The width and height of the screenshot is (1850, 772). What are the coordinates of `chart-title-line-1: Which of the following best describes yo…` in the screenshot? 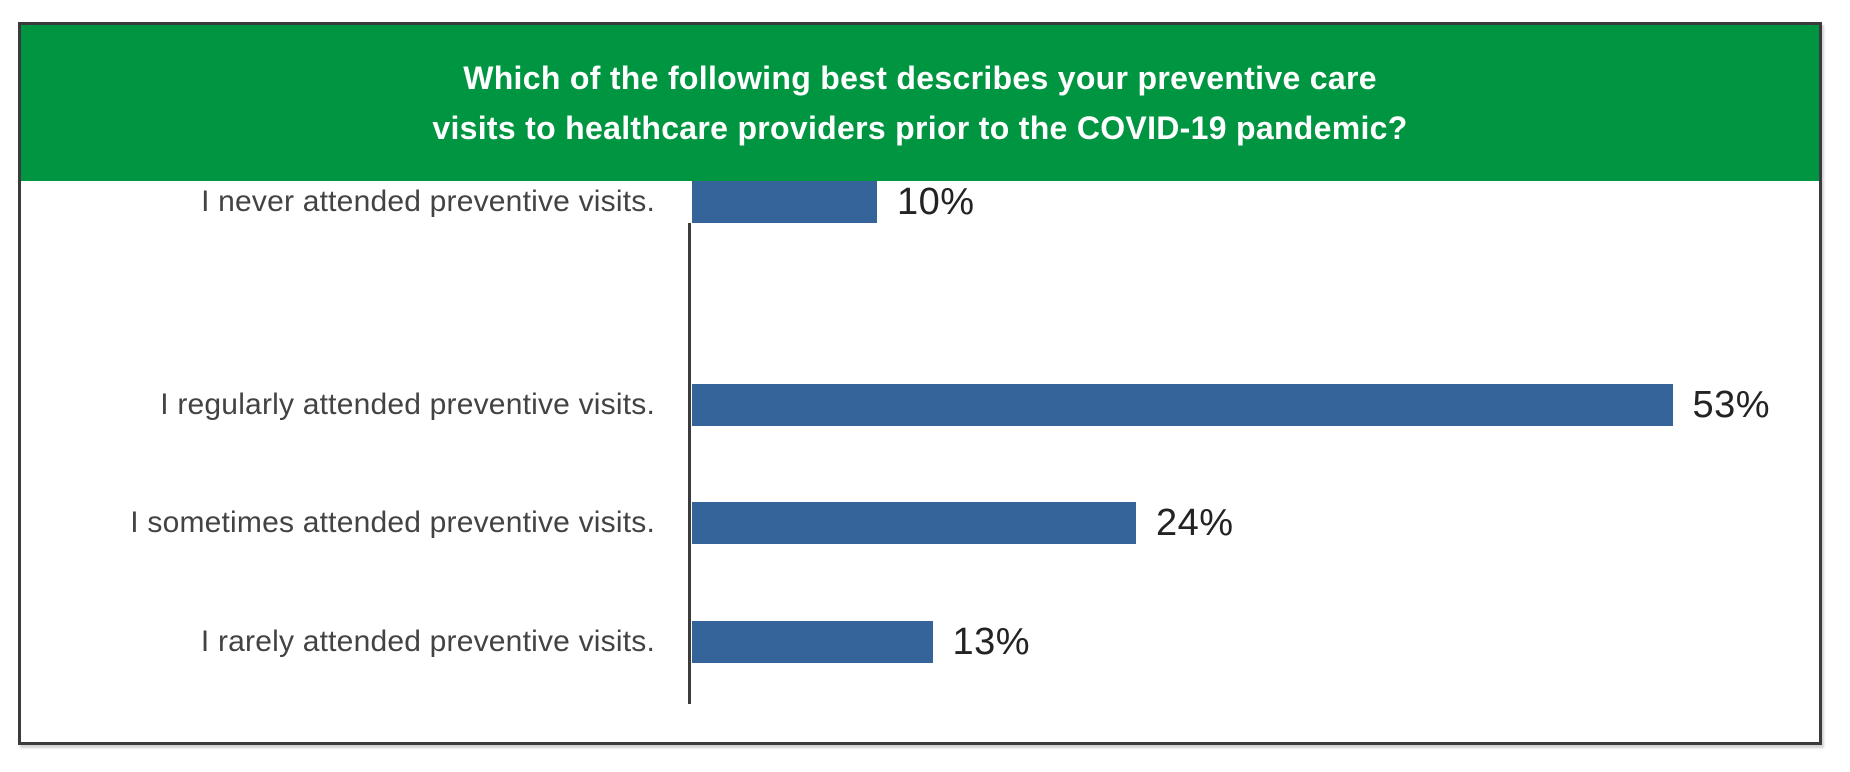 It's located at (920, 78).